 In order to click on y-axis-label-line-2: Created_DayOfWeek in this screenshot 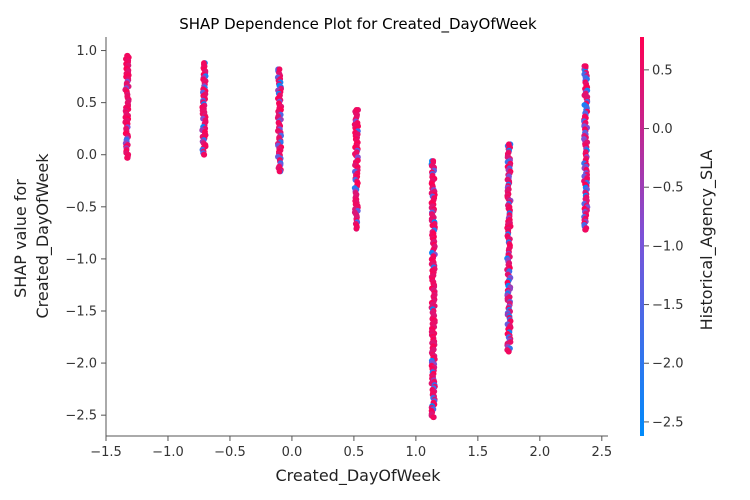, I will do `click(43, 236)`.